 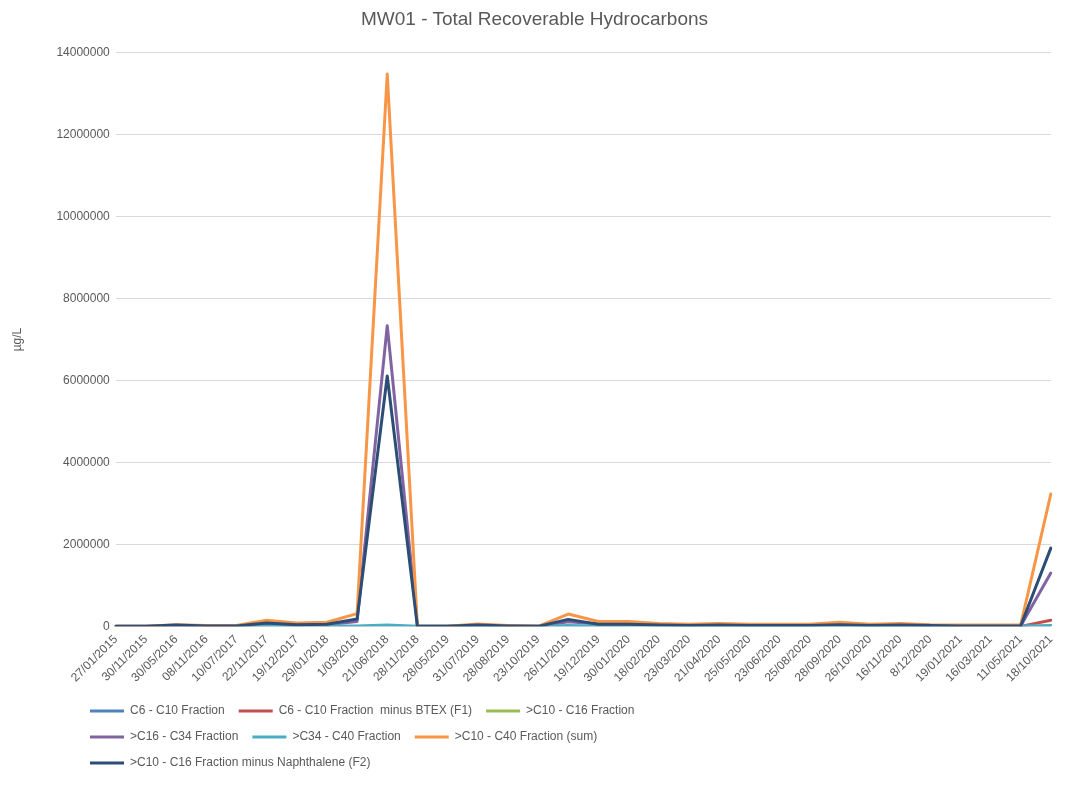 I want to click on y-tick-label: 2000000, so click(x=87, y=543).